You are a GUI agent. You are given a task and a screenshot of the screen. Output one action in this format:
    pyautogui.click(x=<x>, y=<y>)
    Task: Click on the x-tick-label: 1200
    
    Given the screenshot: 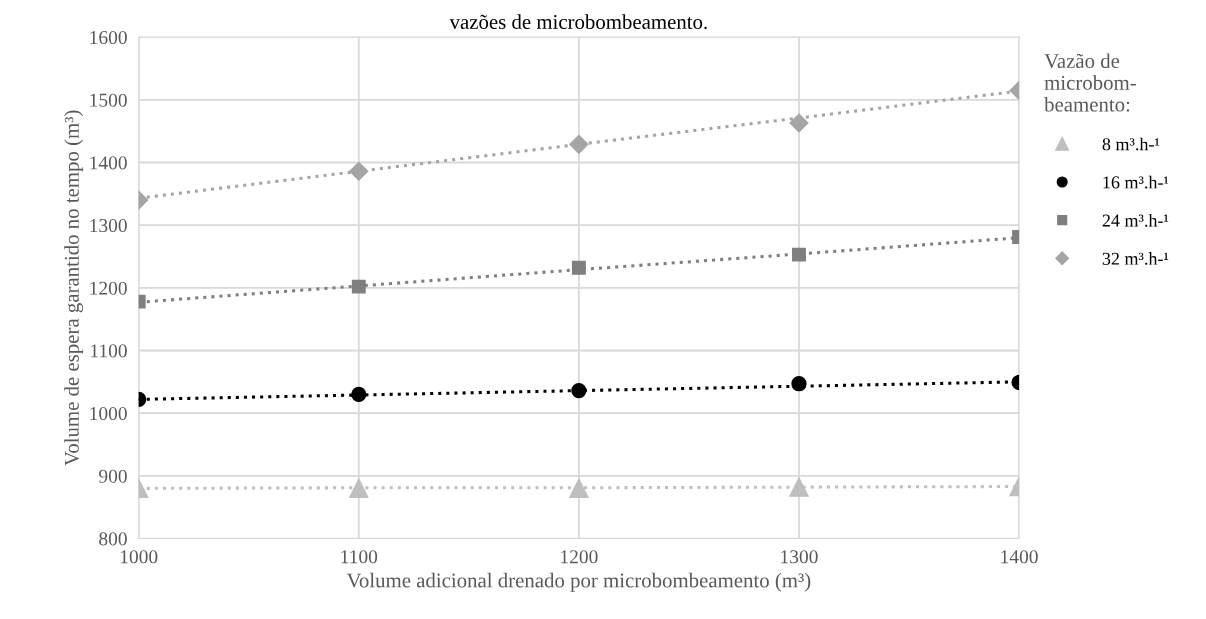 What is the action you would take?
    pyautogui.click(x=579, y=557)
    